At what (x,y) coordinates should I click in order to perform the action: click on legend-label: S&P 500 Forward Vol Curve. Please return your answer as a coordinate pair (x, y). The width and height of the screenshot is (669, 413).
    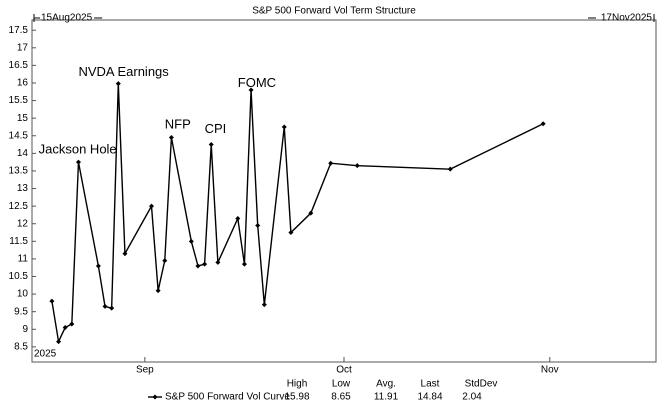
    Looking at the image, I should click on (227, 397).